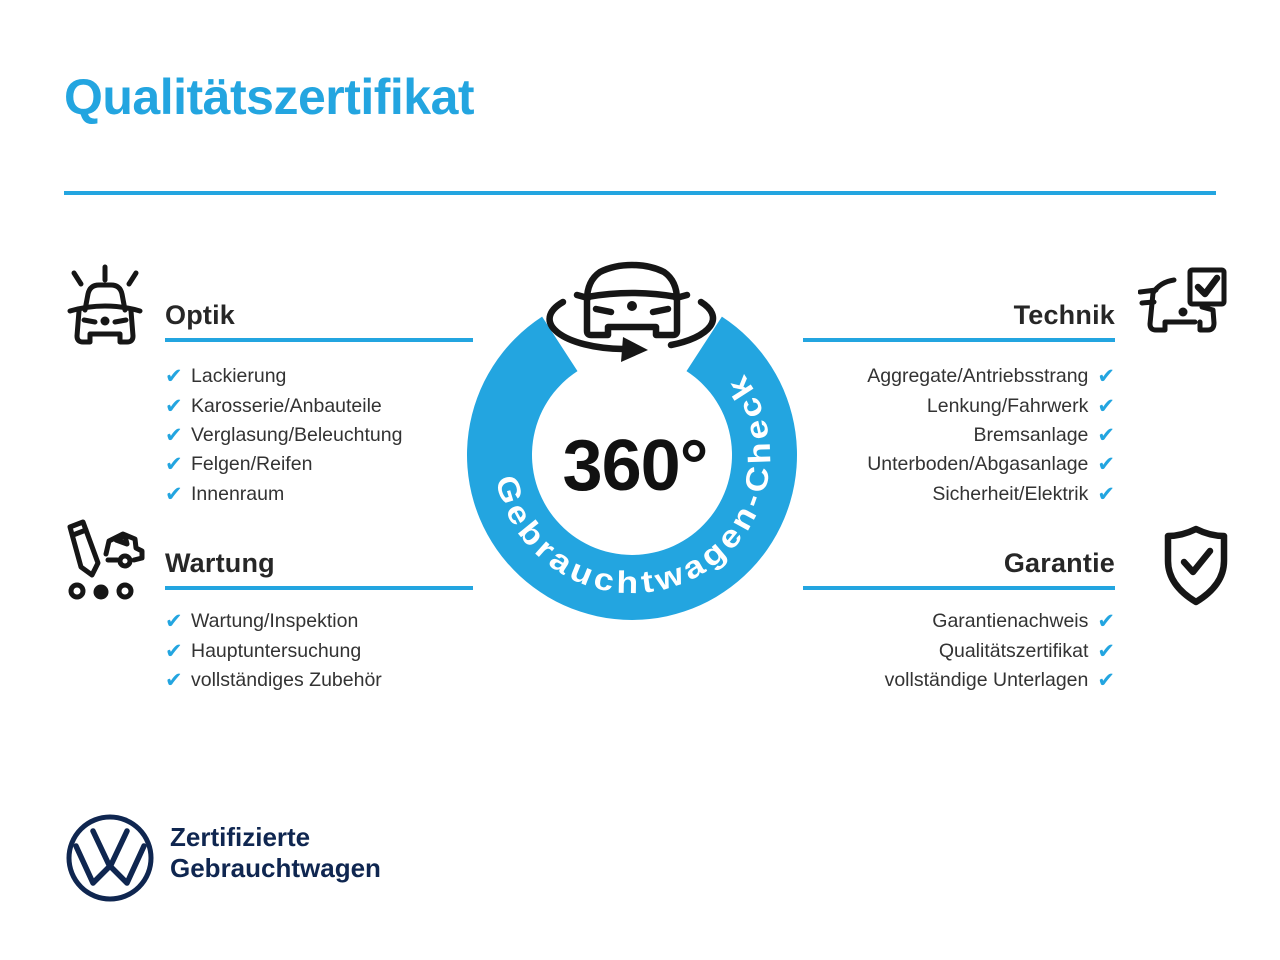  I want to click on 360-check-badge: Gebrauchtwagen-Check 360°, so click(632, 440).